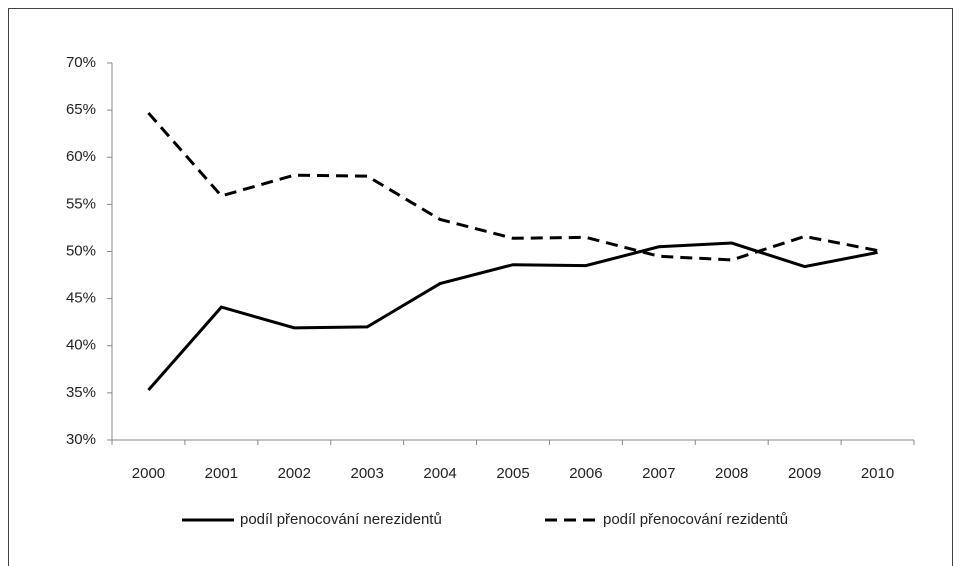 This screenshot has height=566, width=961. What do you see at coordinates (341, 519) in the screenshot?
I see `legend-label: podíl přenocování nerezidentů` at bounding box center [341, 519].